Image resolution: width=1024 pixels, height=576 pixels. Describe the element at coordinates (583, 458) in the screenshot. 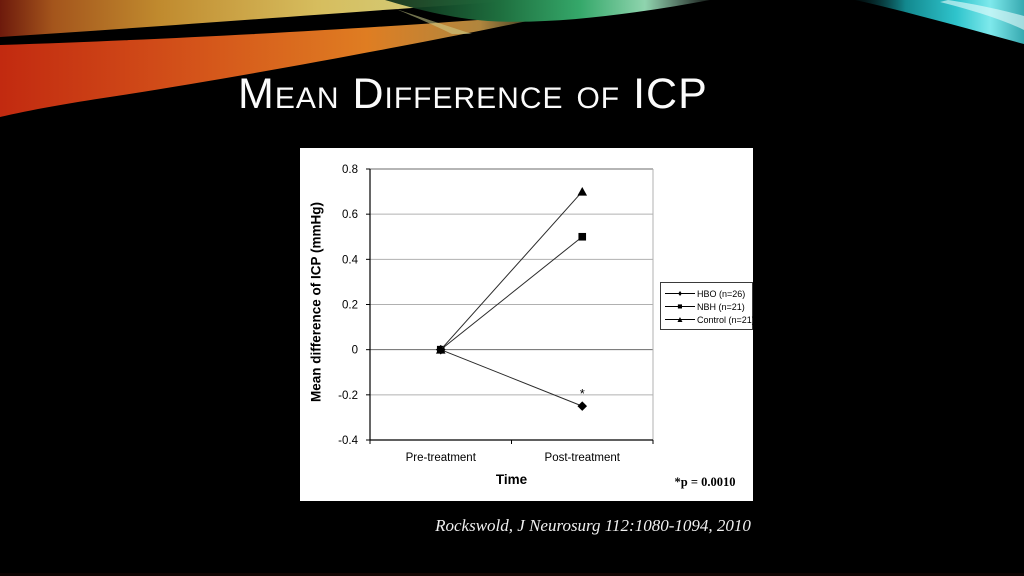

I see `x-tick-label: Post-treatment` at that location.